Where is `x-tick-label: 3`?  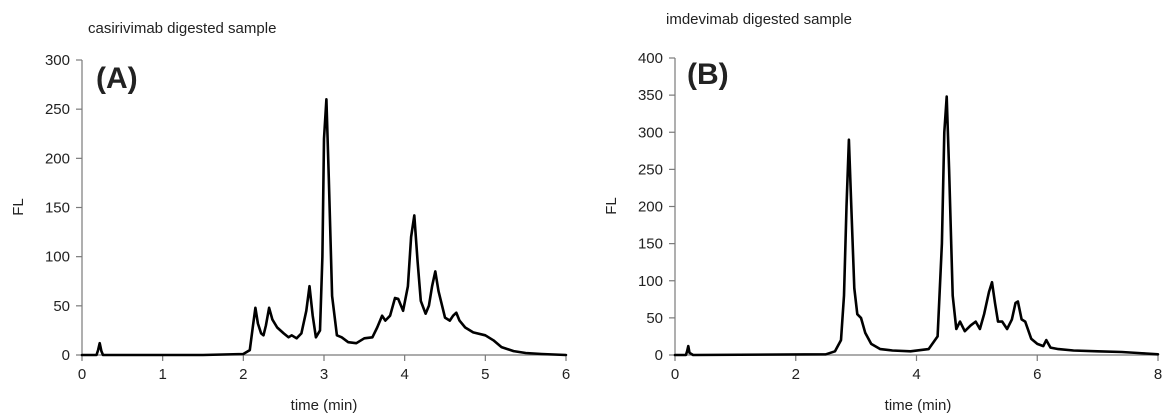 x-tick-label: 3 is located at coordinates (324, 374).